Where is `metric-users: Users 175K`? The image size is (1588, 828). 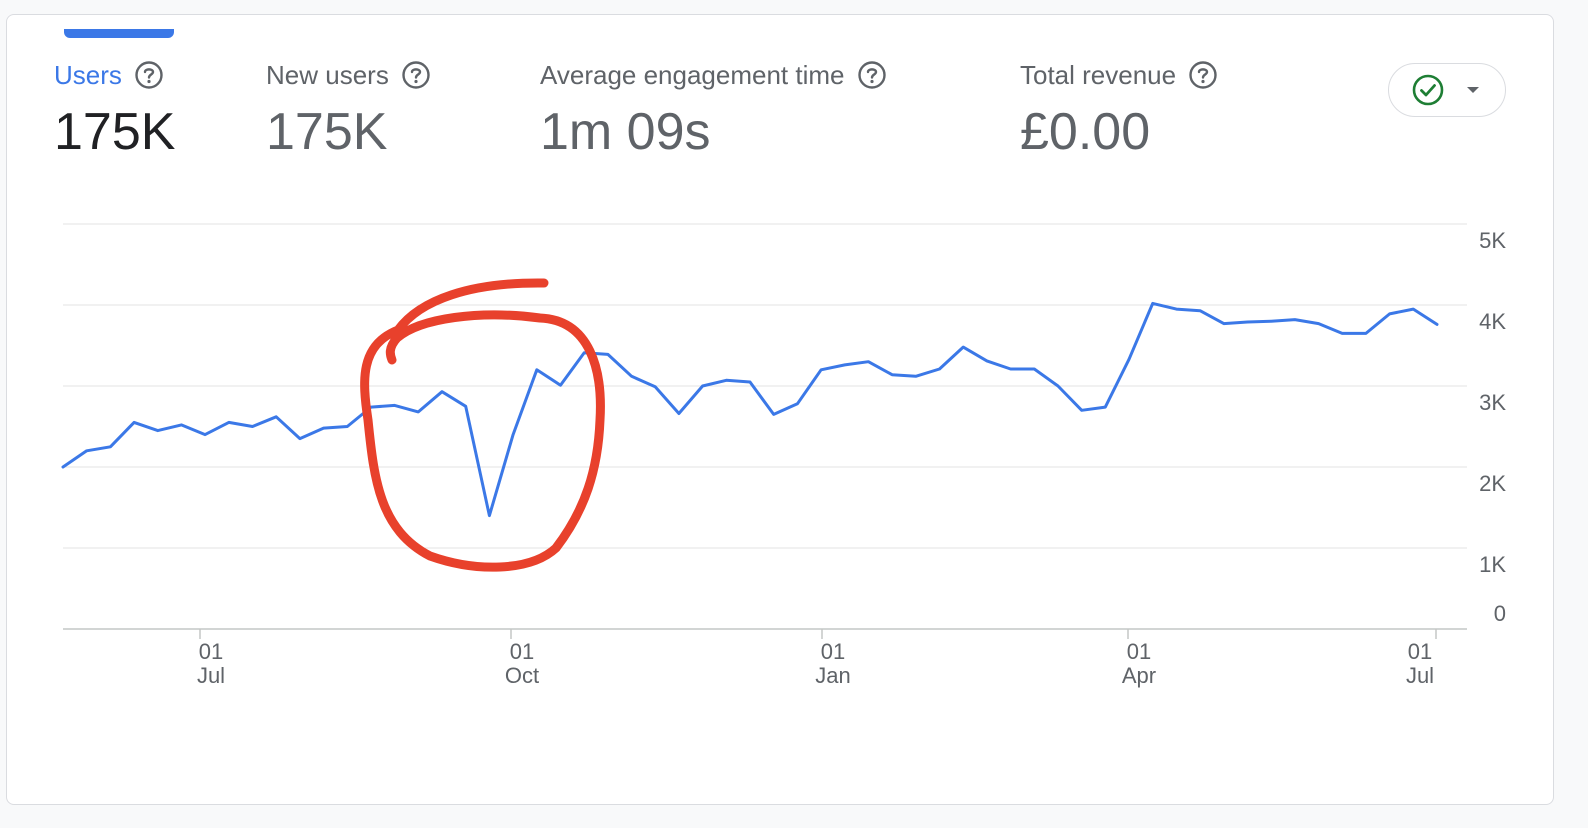 metric-users: Users 175K is located at coordinates (115, 109).